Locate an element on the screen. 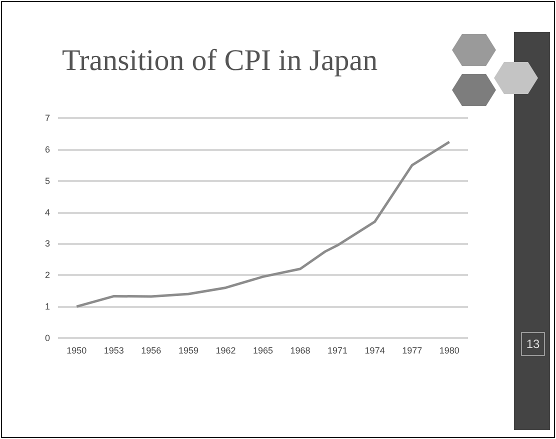 The image size is (556, 439). x-tick-label: 1980 is located at coordinates (449, 351).